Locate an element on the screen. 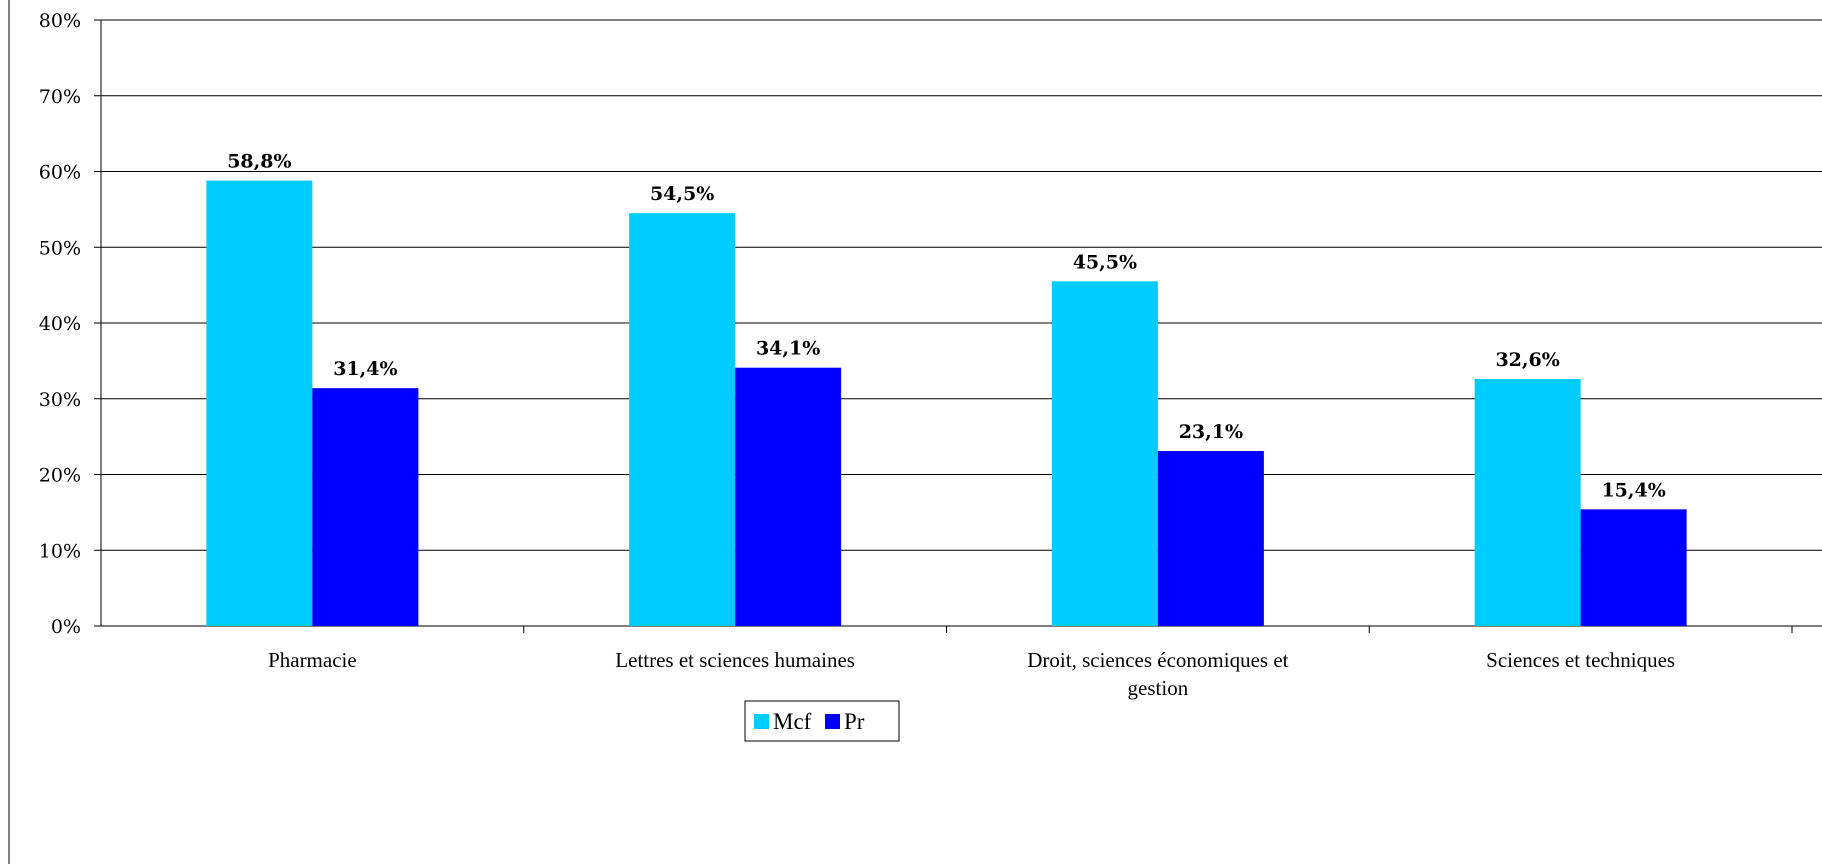 Image resolution: width=1822 pixels, height=864 pixels. data-label: 32,6% is located at coordinates (1527, 360).